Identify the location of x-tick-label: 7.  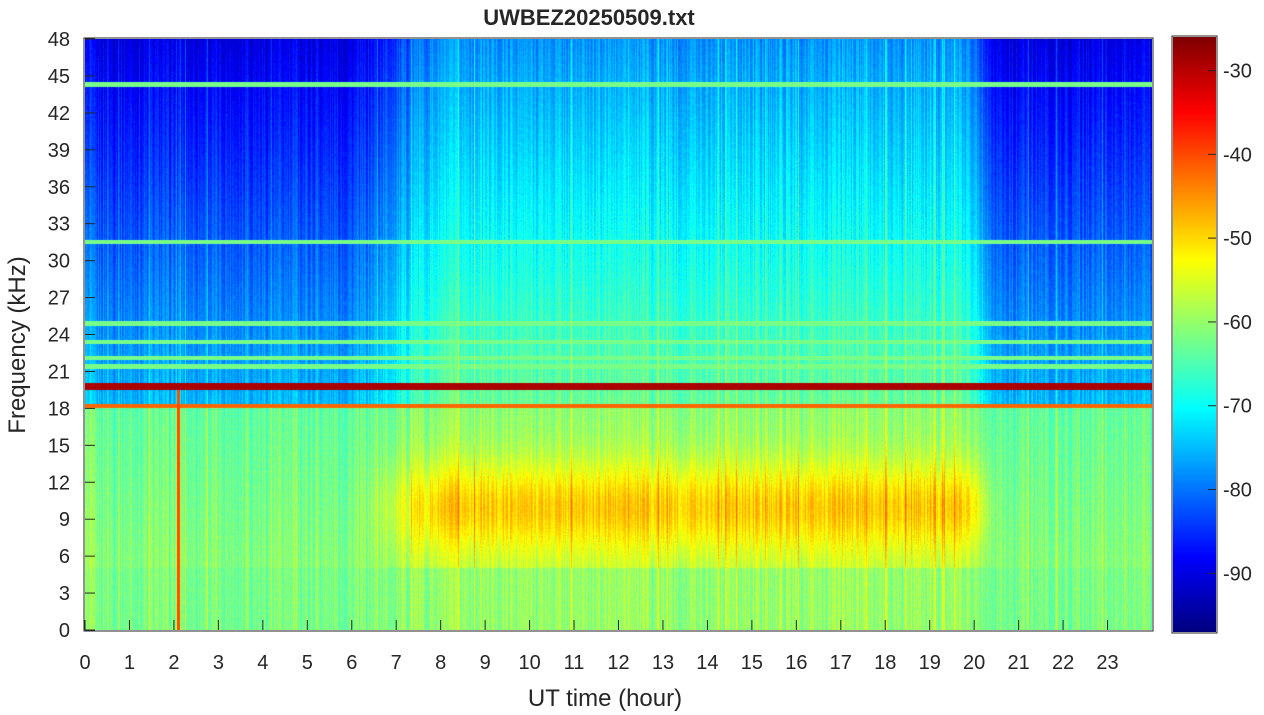
(396, 663).